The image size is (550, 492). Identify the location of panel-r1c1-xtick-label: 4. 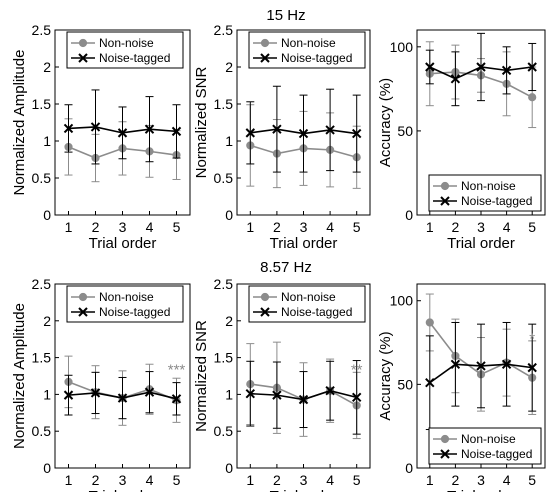
(150, 227).